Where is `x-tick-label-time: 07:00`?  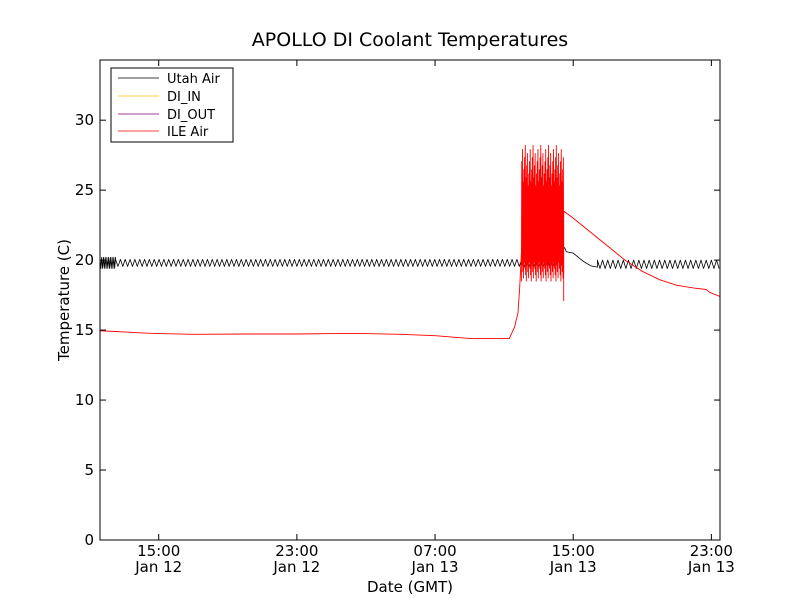 x-tick-label-time: 07:00 is located at coordinates (434, 551).